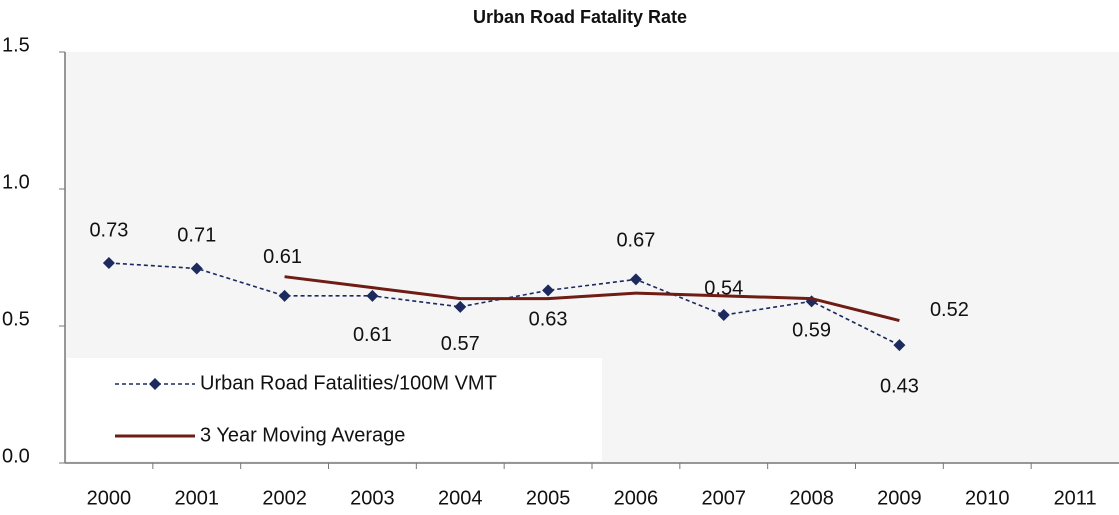  I want to click on data-label: 0.52, so click(949, 310).